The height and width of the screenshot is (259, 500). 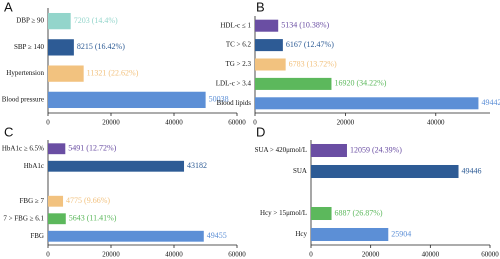 What do you see at coordinates (300, 171) in the screenshot?
I see `category-label: SUA` at bounding box center [300, 171].